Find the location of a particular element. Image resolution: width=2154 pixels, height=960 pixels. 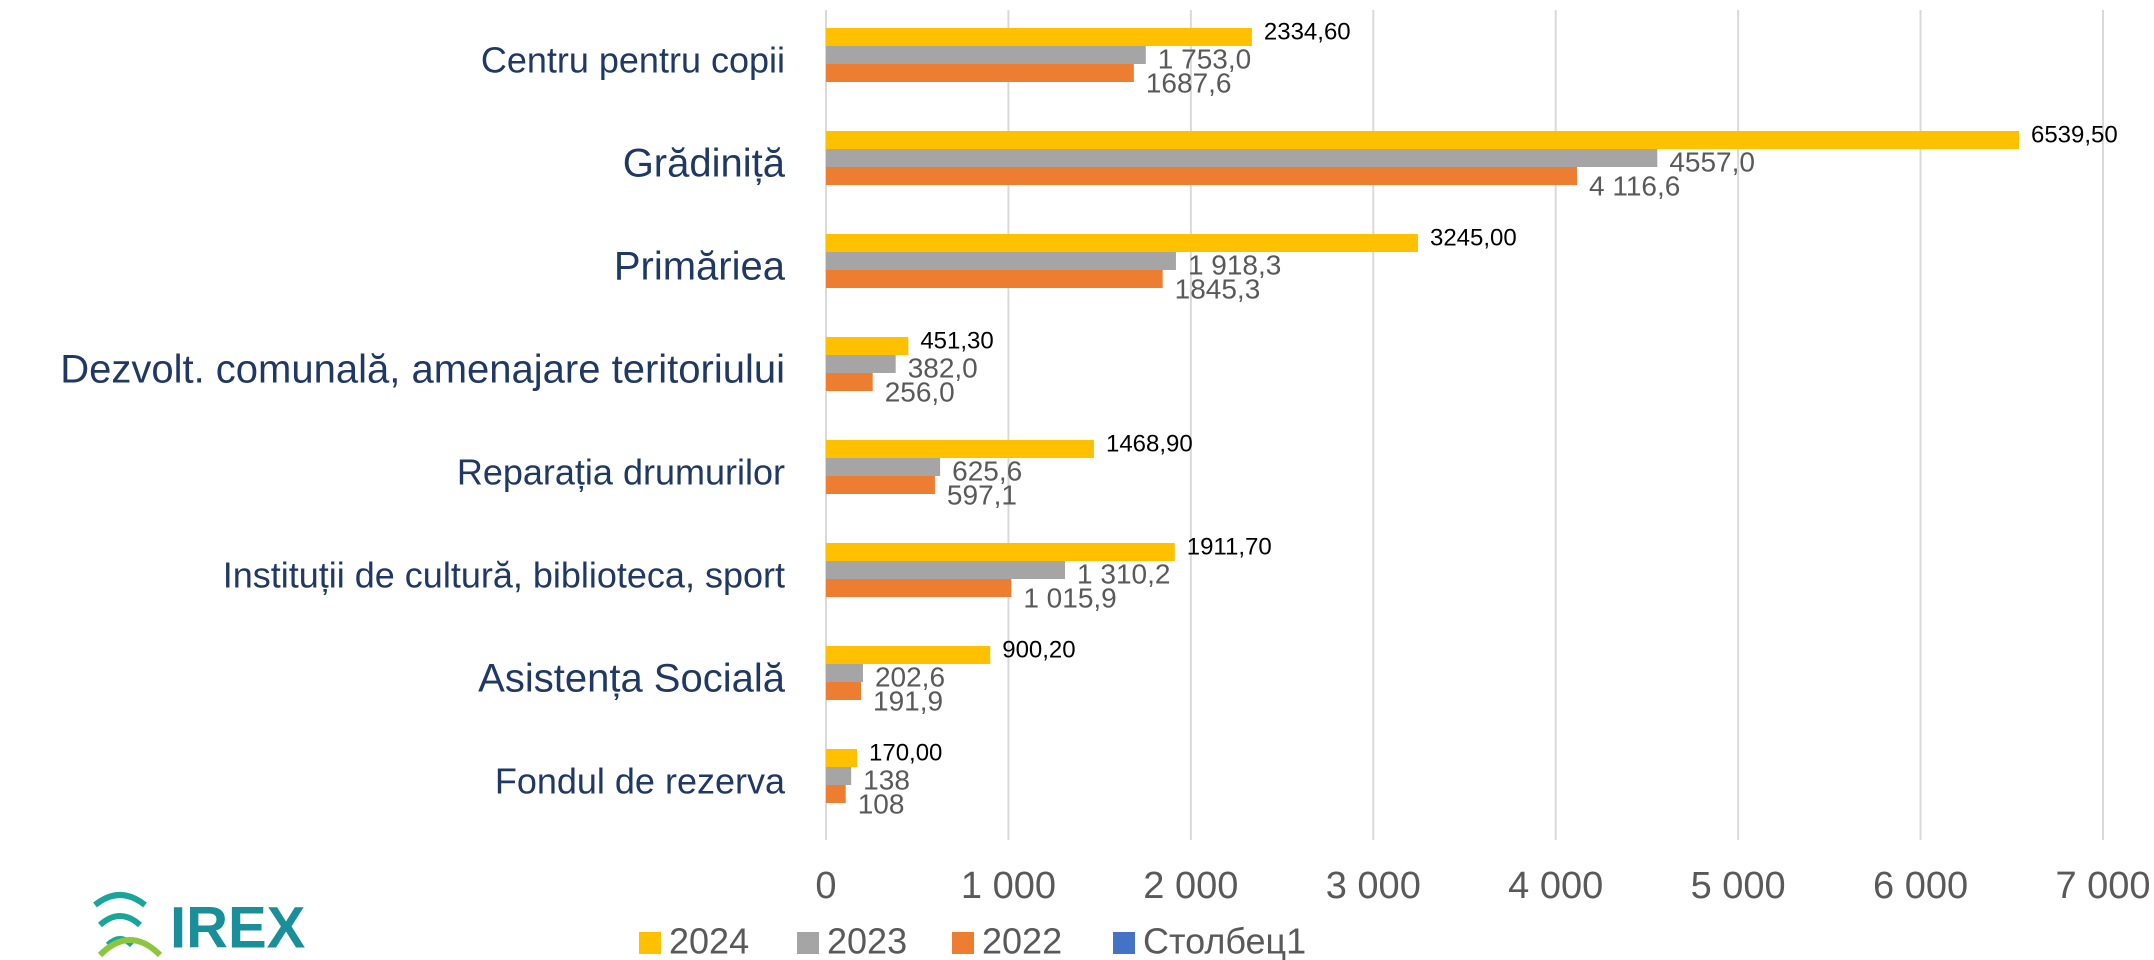

x-tick-label: 1 000 is located at coordinates (1008, 886).